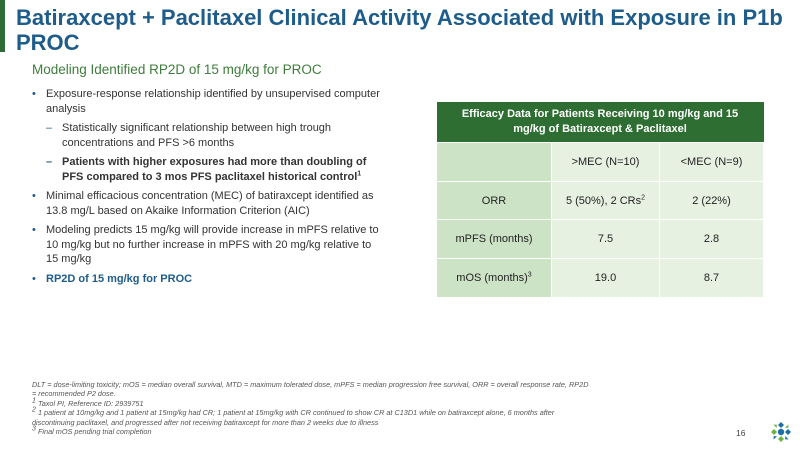  What do you see at coordinates (711, 278) in the screenshot?
I see `row-value-below-mec: 8.7` at bounding box center [711, 278].